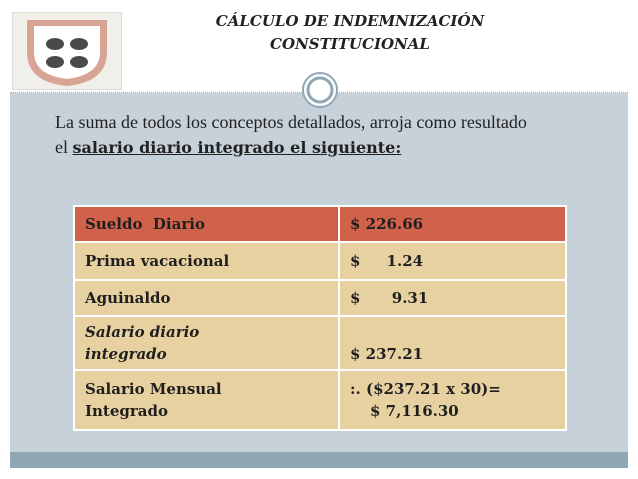 The height and width of the screenshot is (479, 638). What do you see at coordinates (126, 411) in the screenshot?
I see `cell-text: Integrado` at bounding box center [126, 411].